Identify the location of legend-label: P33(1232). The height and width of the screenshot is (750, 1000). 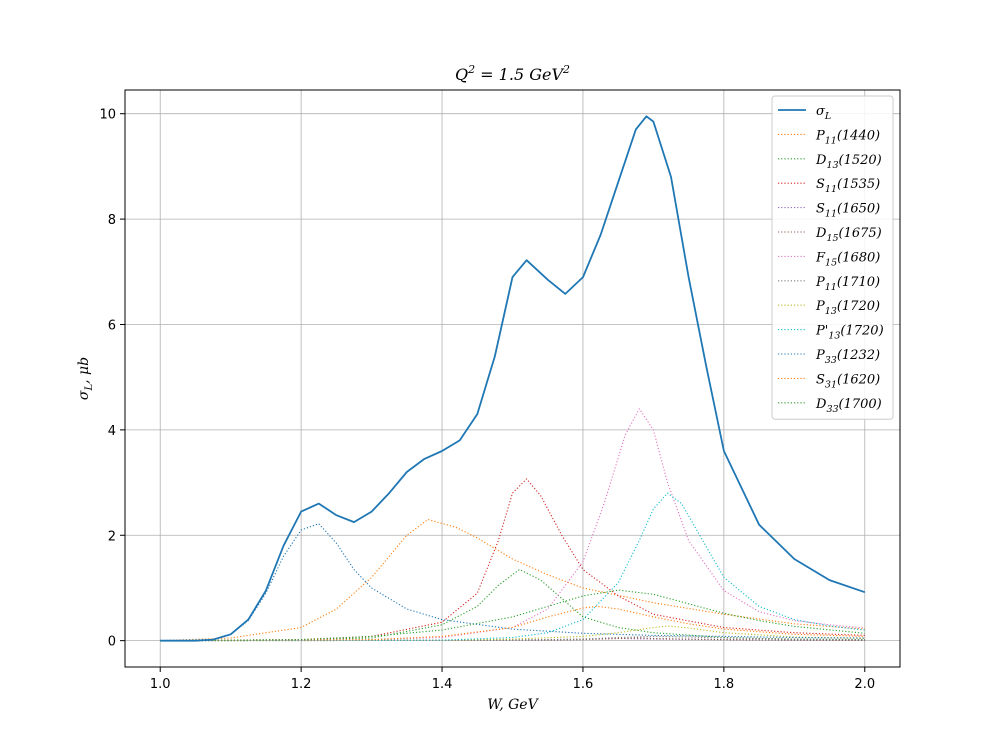
(847, 357).